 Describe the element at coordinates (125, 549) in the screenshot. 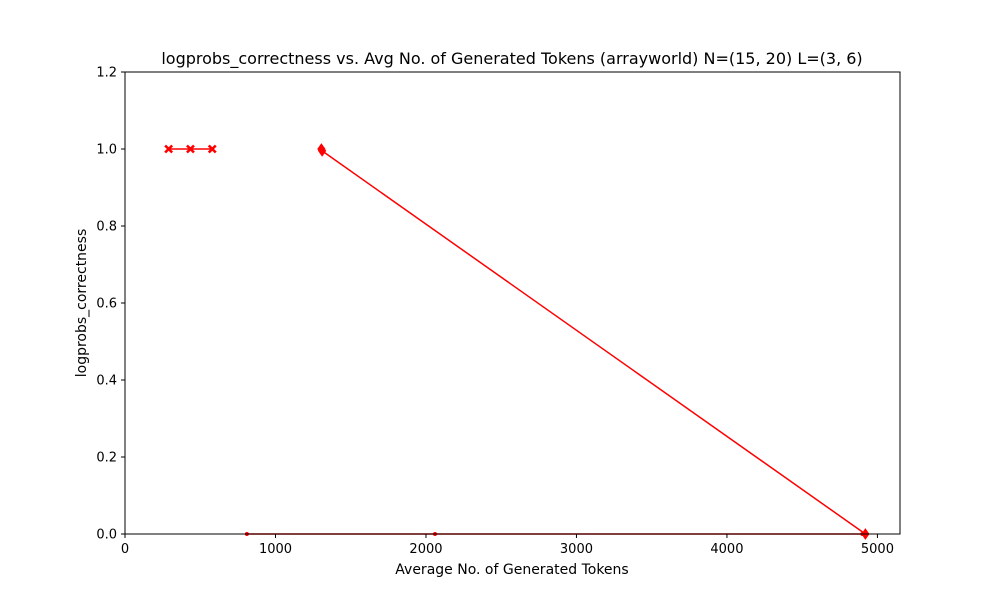

I see `x-tick-label-0: 0` at that location.